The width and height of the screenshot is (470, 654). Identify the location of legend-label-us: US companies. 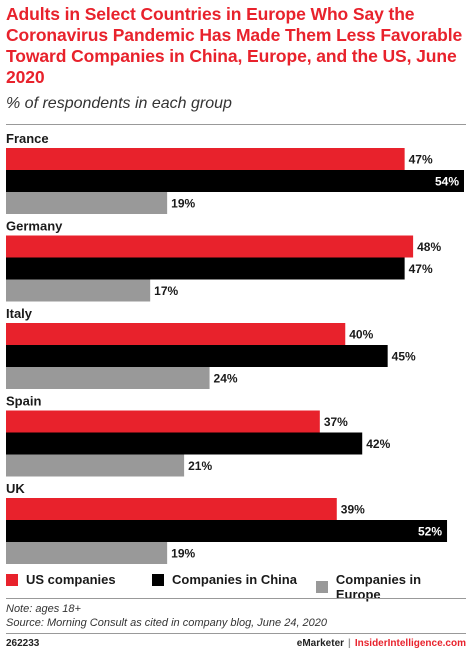
(71, 579).